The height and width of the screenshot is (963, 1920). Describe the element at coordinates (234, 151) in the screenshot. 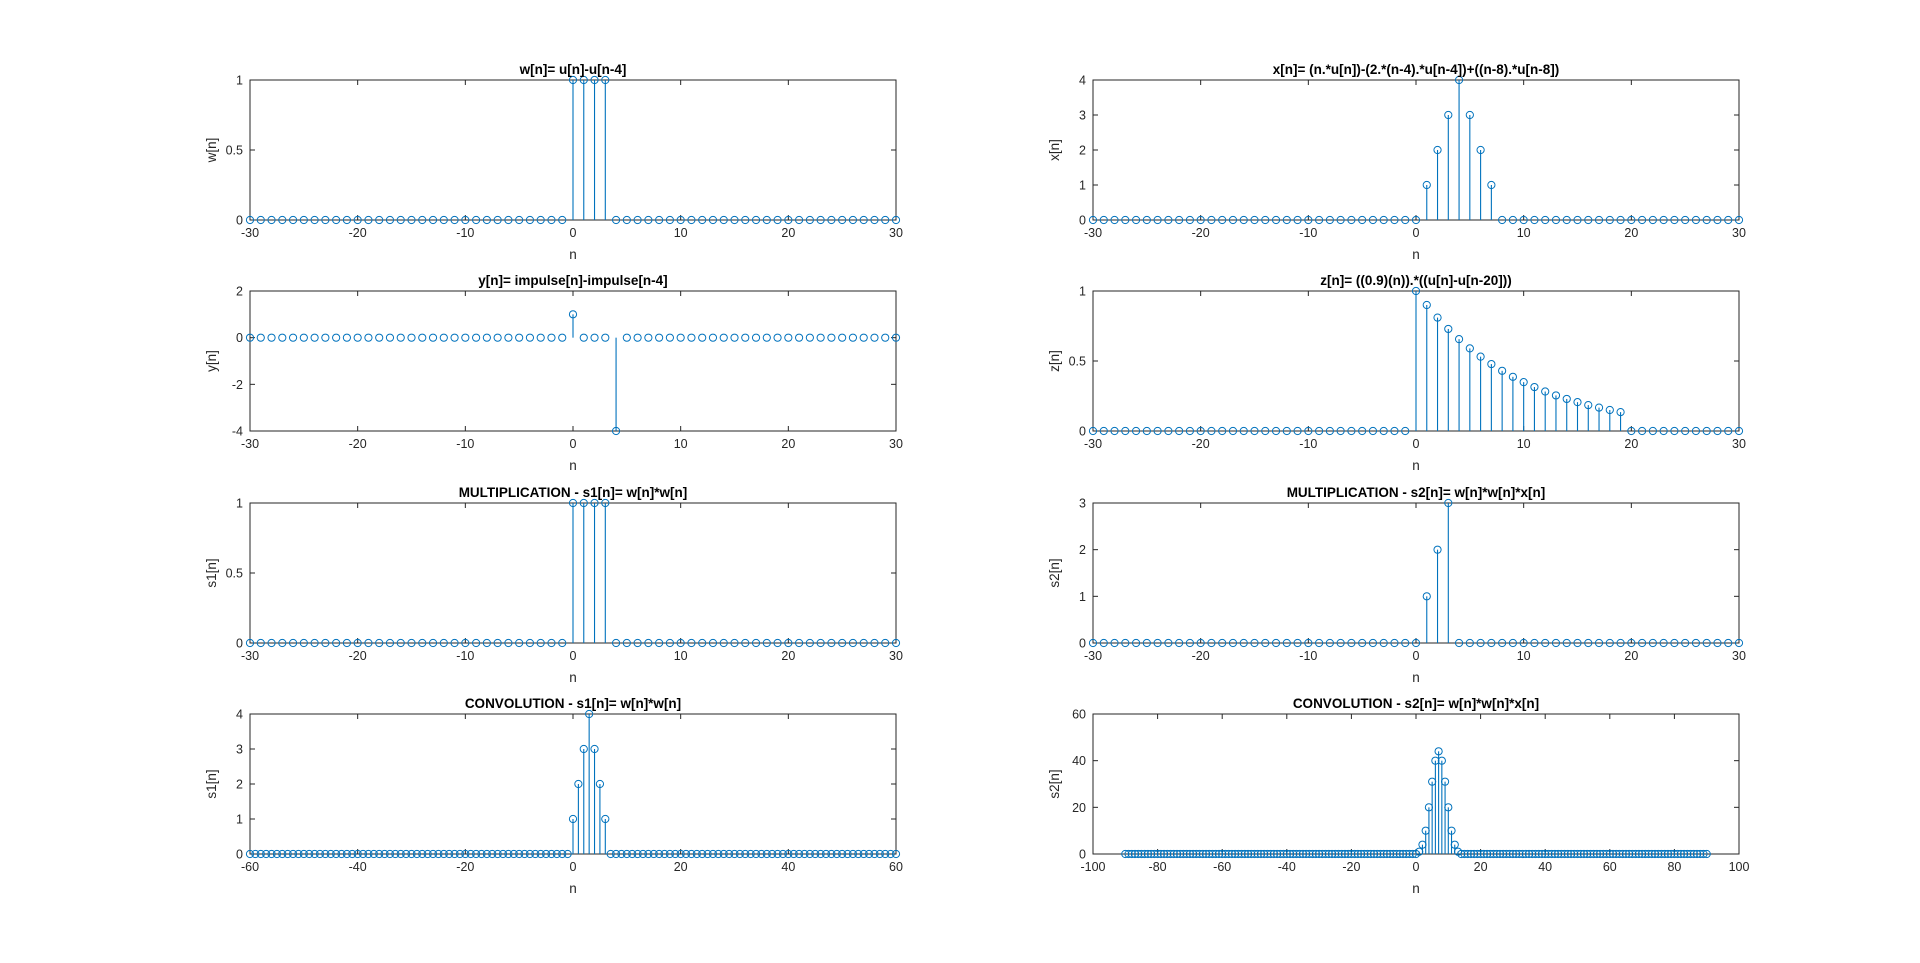

I see `y-tick-label: 0.5` at that location.